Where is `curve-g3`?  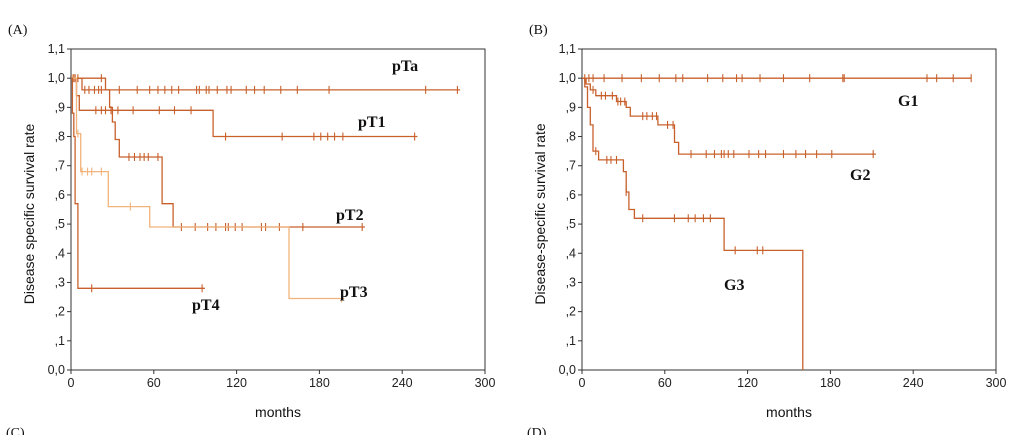 curve-g3 is located at coordinates (693, 223).